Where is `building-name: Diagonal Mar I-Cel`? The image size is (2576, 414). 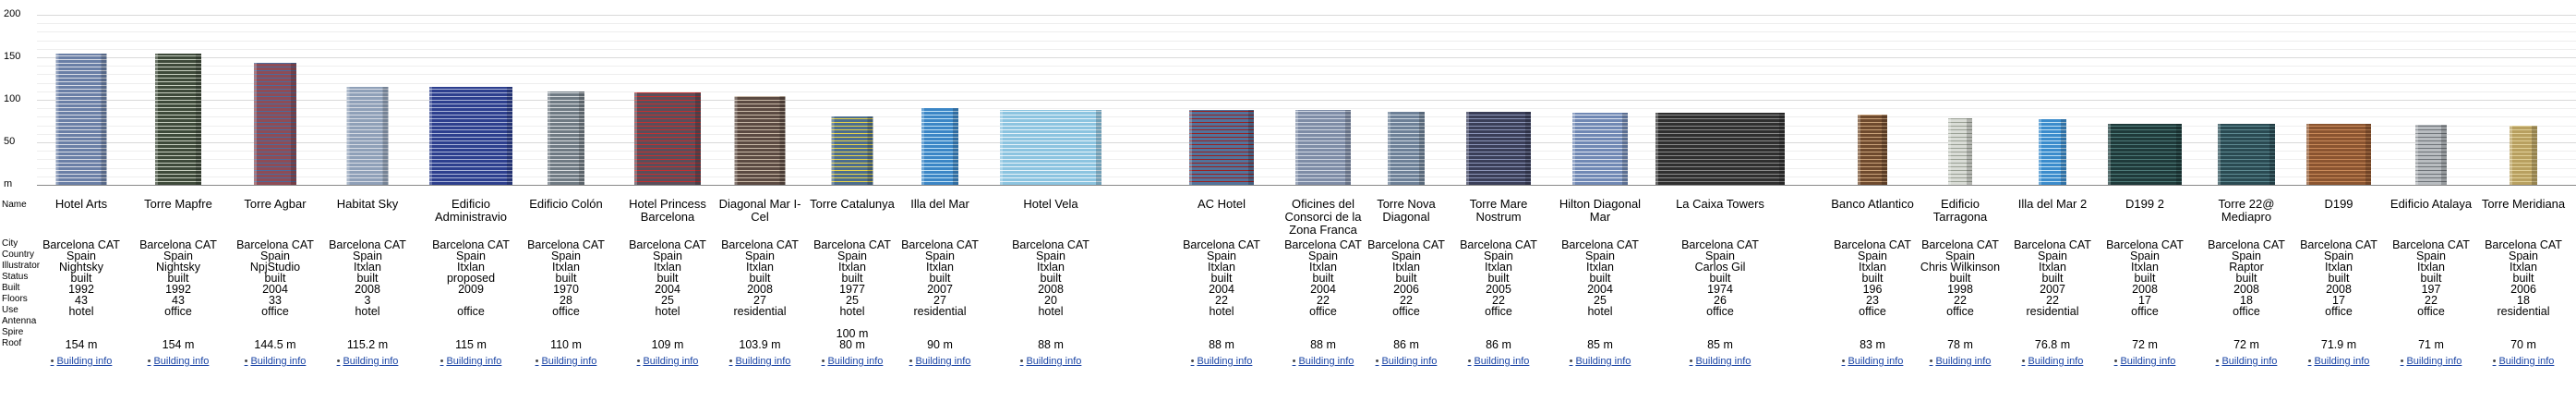
building-name: Diagonal Mar I-Cel is located at coordinates (759, 210).